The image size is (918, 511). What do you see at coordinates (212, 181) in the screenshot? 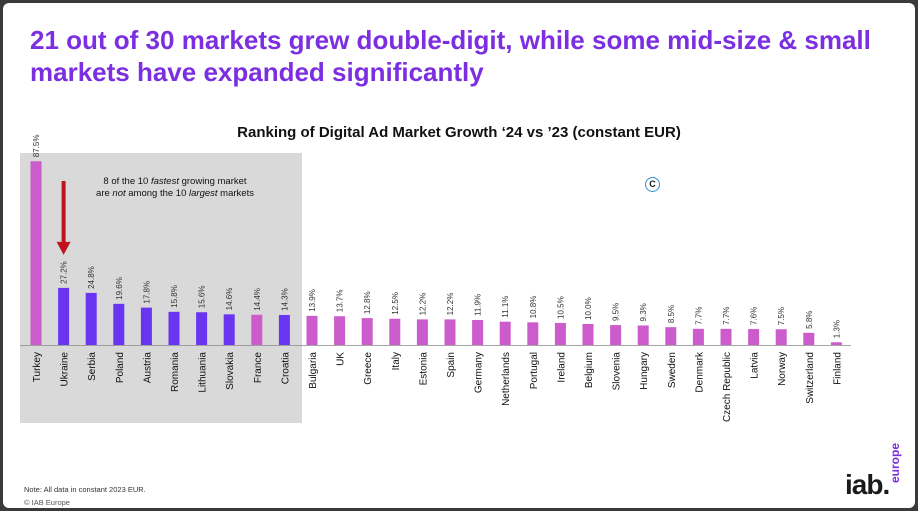
I see `annotation-text-part: growing market` at bounding box center [212, 181].